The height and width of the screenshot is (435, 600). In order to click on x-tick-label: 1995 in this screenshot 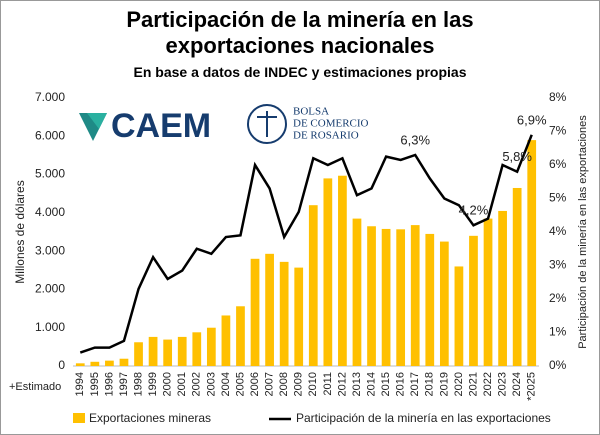, I will do `click(95, 384)`.